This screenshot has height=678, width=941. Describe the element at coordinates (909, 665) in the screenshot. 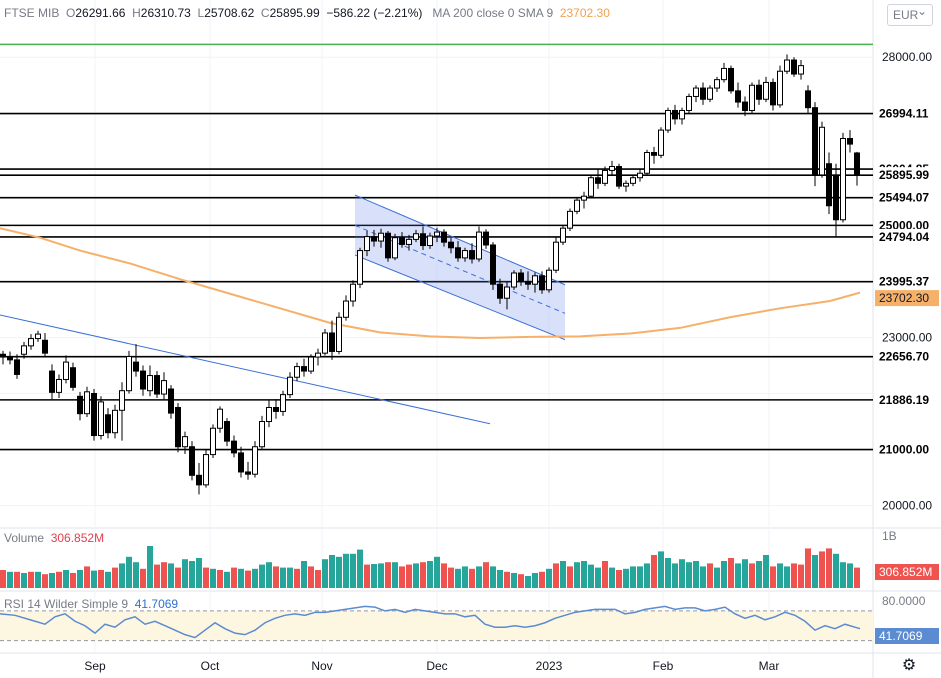

I see `settings-gear-icon: ⚙` at that location.